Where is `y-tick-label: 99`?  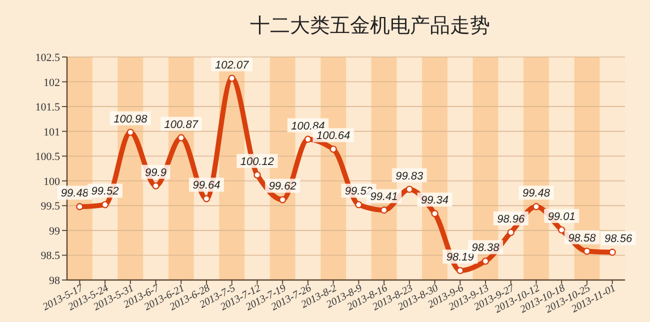
y-tick-label: 99 is located at coordinates (54, 231).